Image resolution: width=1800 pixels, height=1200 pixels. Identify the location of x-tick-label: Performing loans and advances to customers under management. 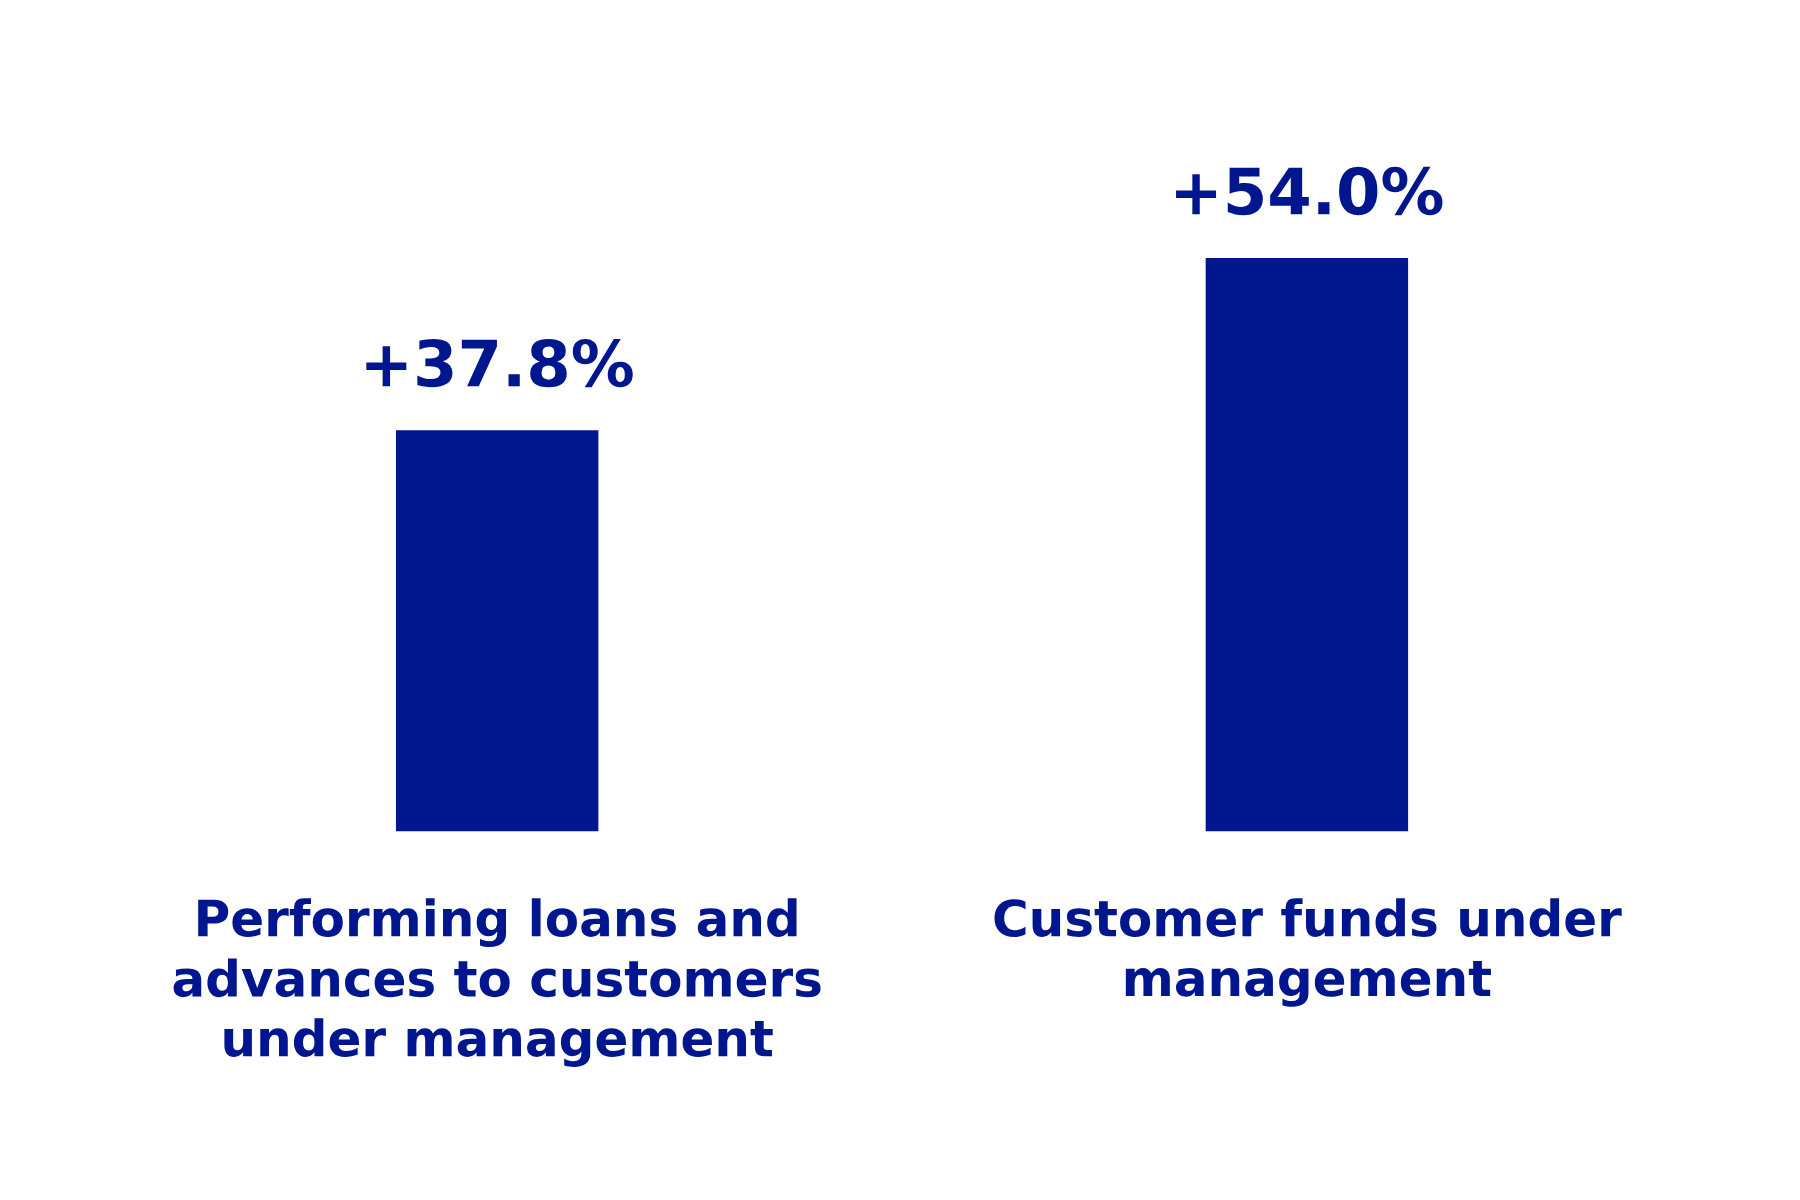
(497, 983).